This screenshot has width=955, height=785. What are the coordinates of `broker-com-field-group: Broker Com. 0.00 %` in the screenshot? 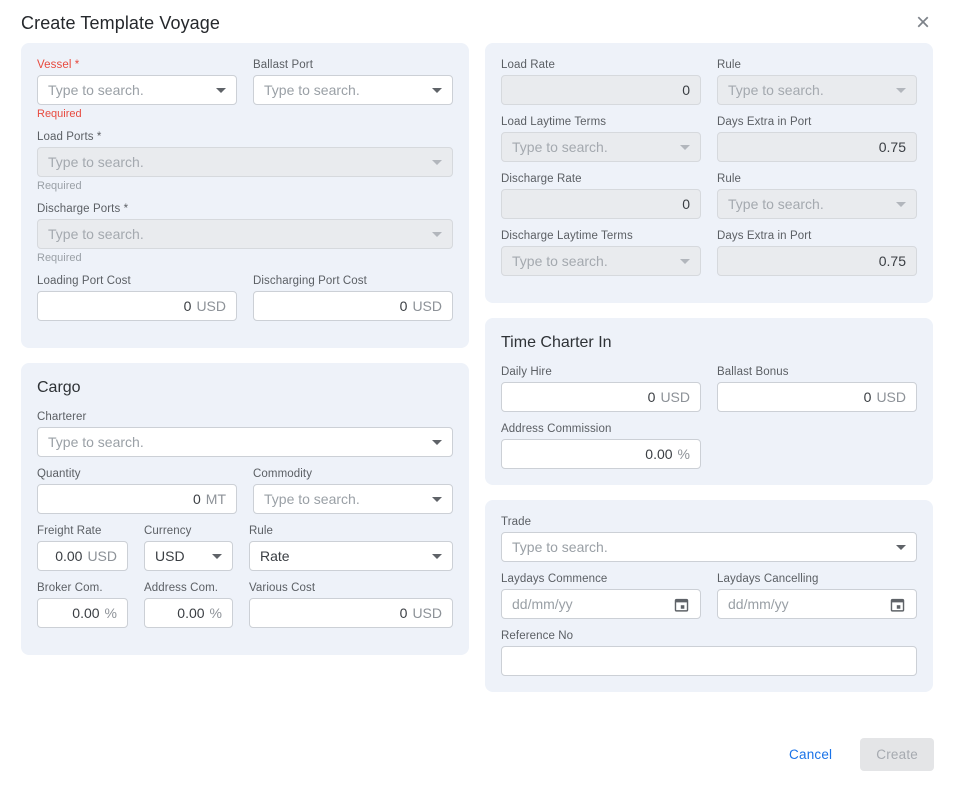 It's located at (82, 605).